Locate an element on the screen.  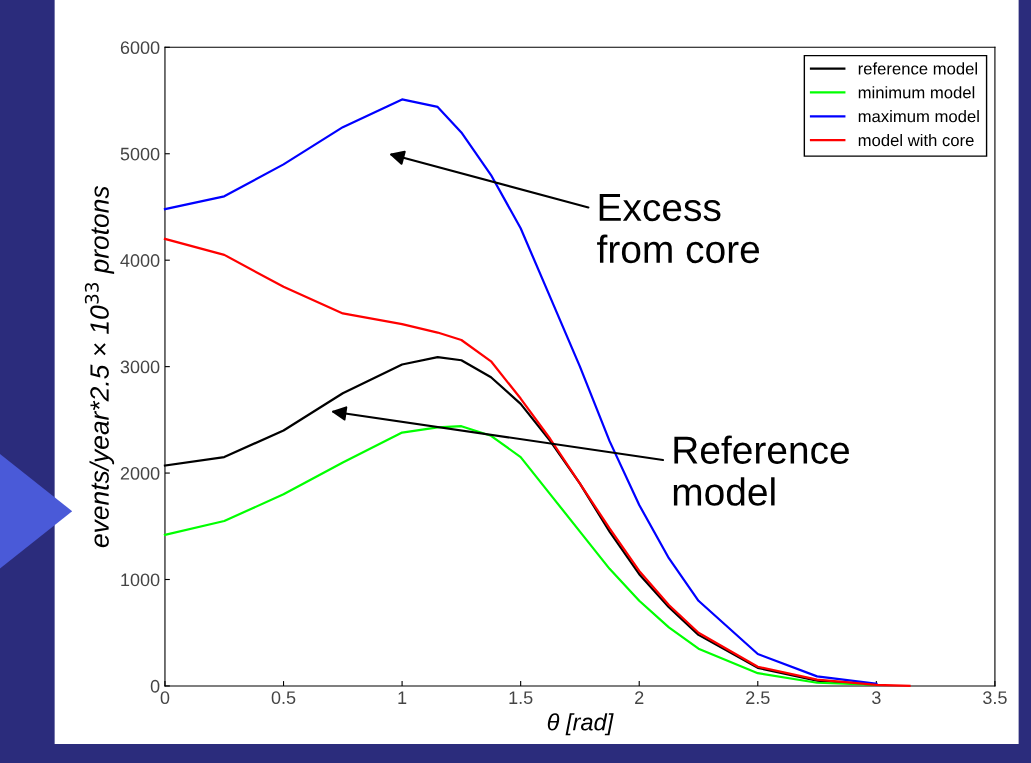
x-tick-label: 1.5 is located at coordinates (521, 698).